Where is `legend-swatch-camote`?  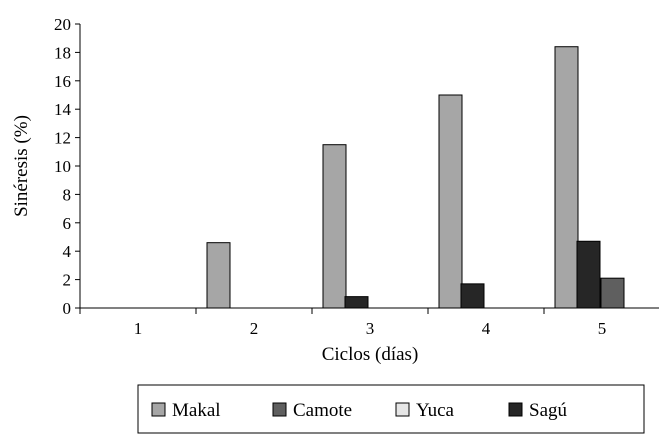
legend-swatch-camote is located at coordinates (279, 409).